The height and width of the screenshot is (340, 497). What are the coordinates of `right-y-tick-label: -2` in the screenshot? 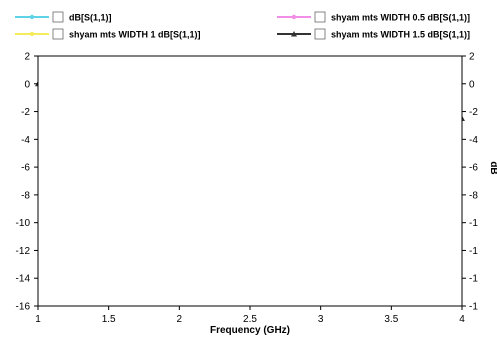 It's located at (473, 112).